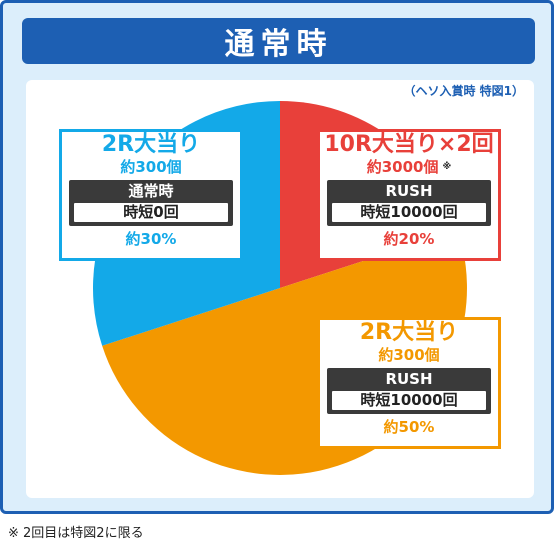 The width and height of the screenshot is (560, 543). Describe the element at coordinates (409, 144) in the screenshot. I see `box-title: 10R大当り×2回` at that location.